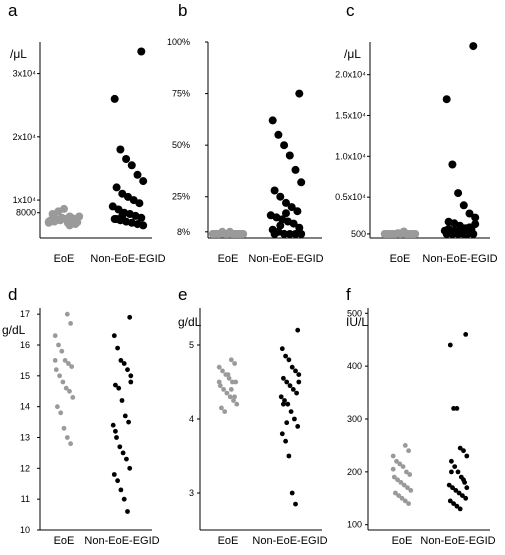 This screenshot has width=505, height=555. Describe the element at coordinates (350, 197) in the screenshot. I see `y-tick-label: 0.5x10⁴` at that location.